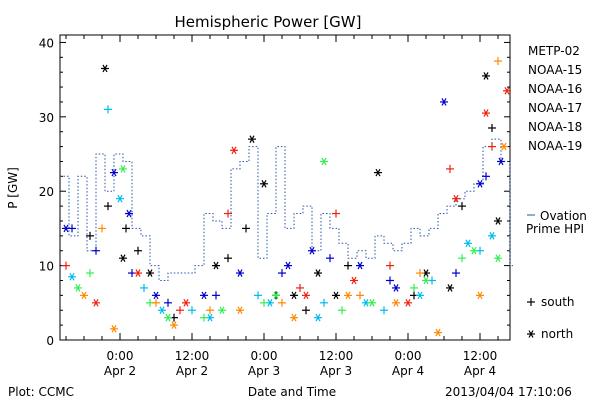 The height and width of the screenshot is (400, 600). What do you see at coordinates (555, 146) in the screenshot?
I see `legend-entry-noaa-19: NOAA-19` at bounding box center [555, 146].